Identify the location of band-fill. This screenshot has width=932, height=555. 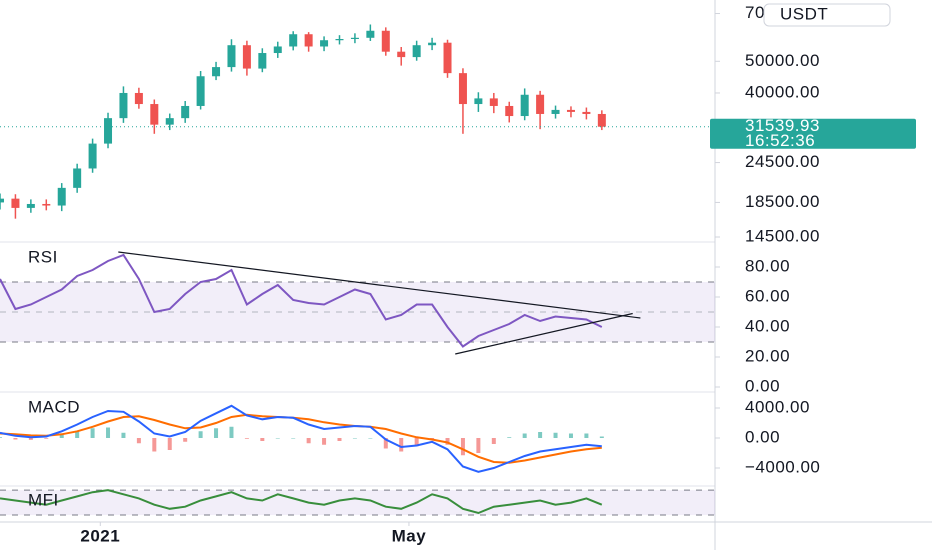
(357, 503).